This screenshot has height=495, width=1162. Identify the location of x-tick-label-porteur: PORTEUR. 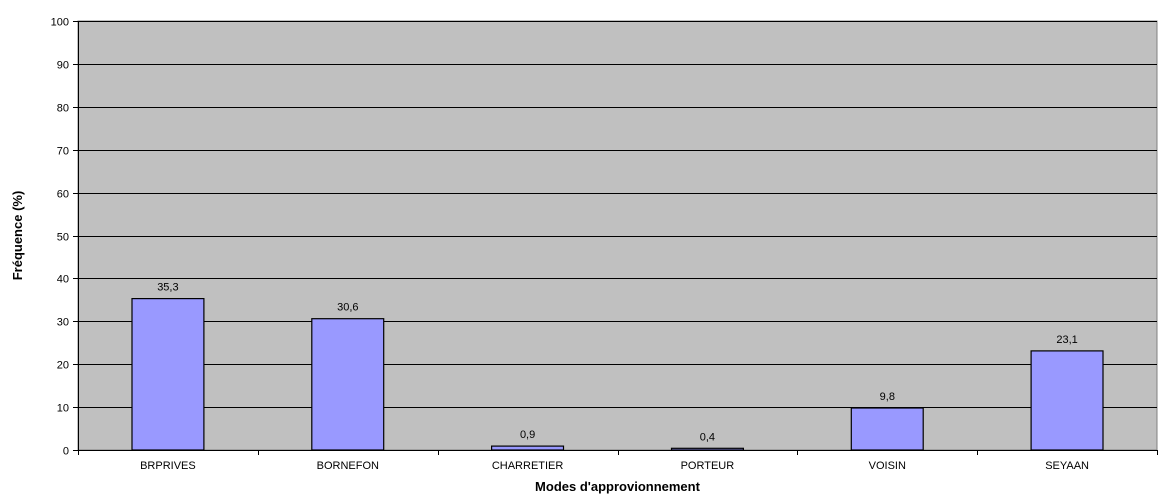
(708, 466).